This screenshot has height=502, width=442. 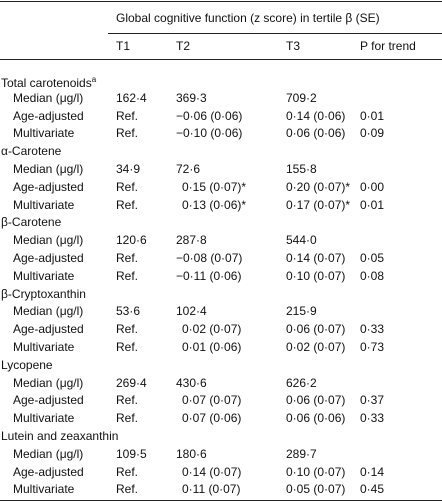 I want to click on cell: 0·15 (0·07)*, so click(x=214, y=186).